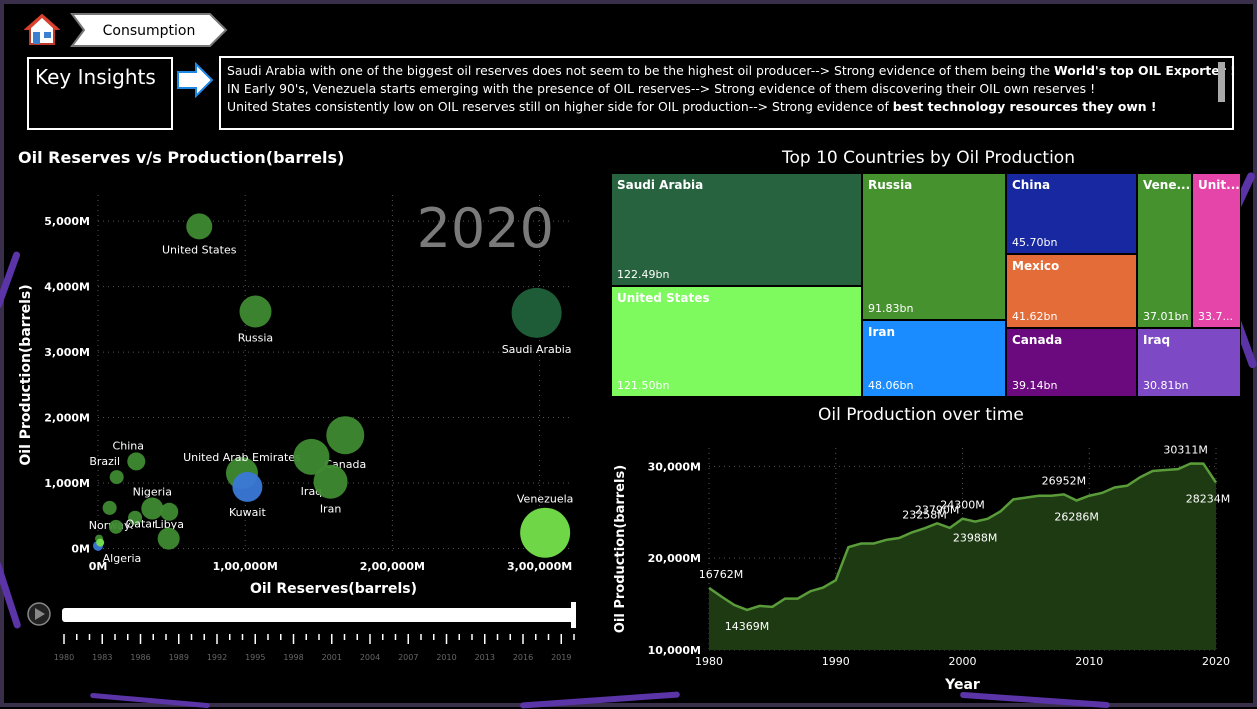  Describe the element at coordinates (674, 650) in the screenshot. I see `y-tick-label: 10,000M` at that location.